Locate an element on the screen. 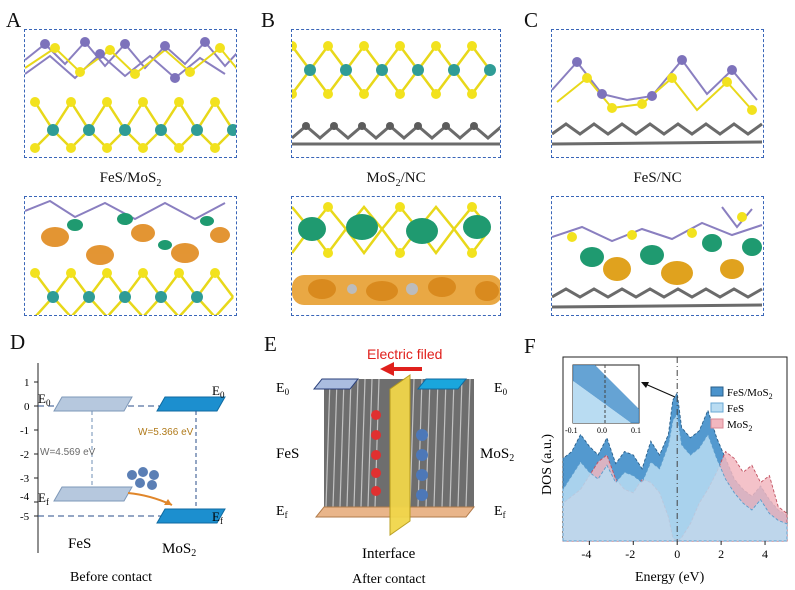 The height and width of the screenshot is (590, 795). dos-inset: -0.1 0.0 0.1 is located at coordinates (620, 399).